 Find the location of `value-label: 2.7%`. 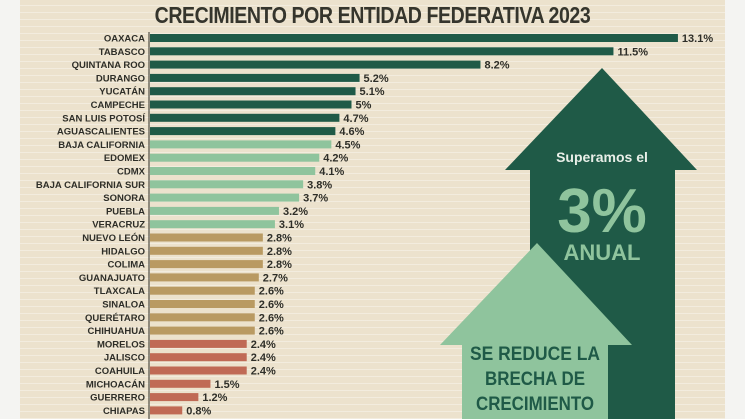

value-label: 2.7% is located at coordinates (275, 278).